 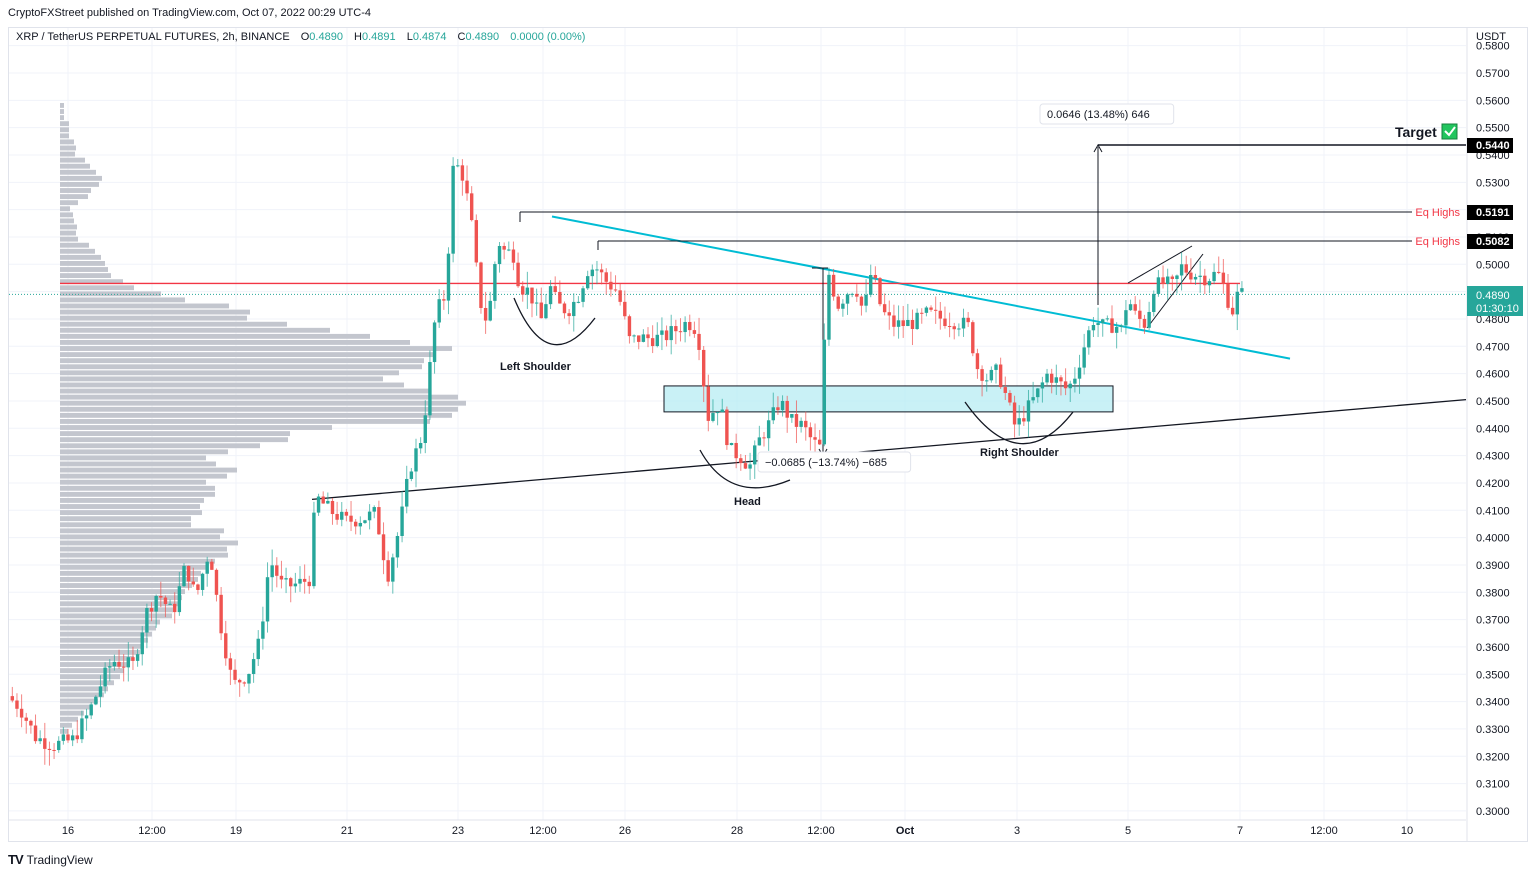 I want to click on time-tick-label: Oct, so click(x=905, y=831).